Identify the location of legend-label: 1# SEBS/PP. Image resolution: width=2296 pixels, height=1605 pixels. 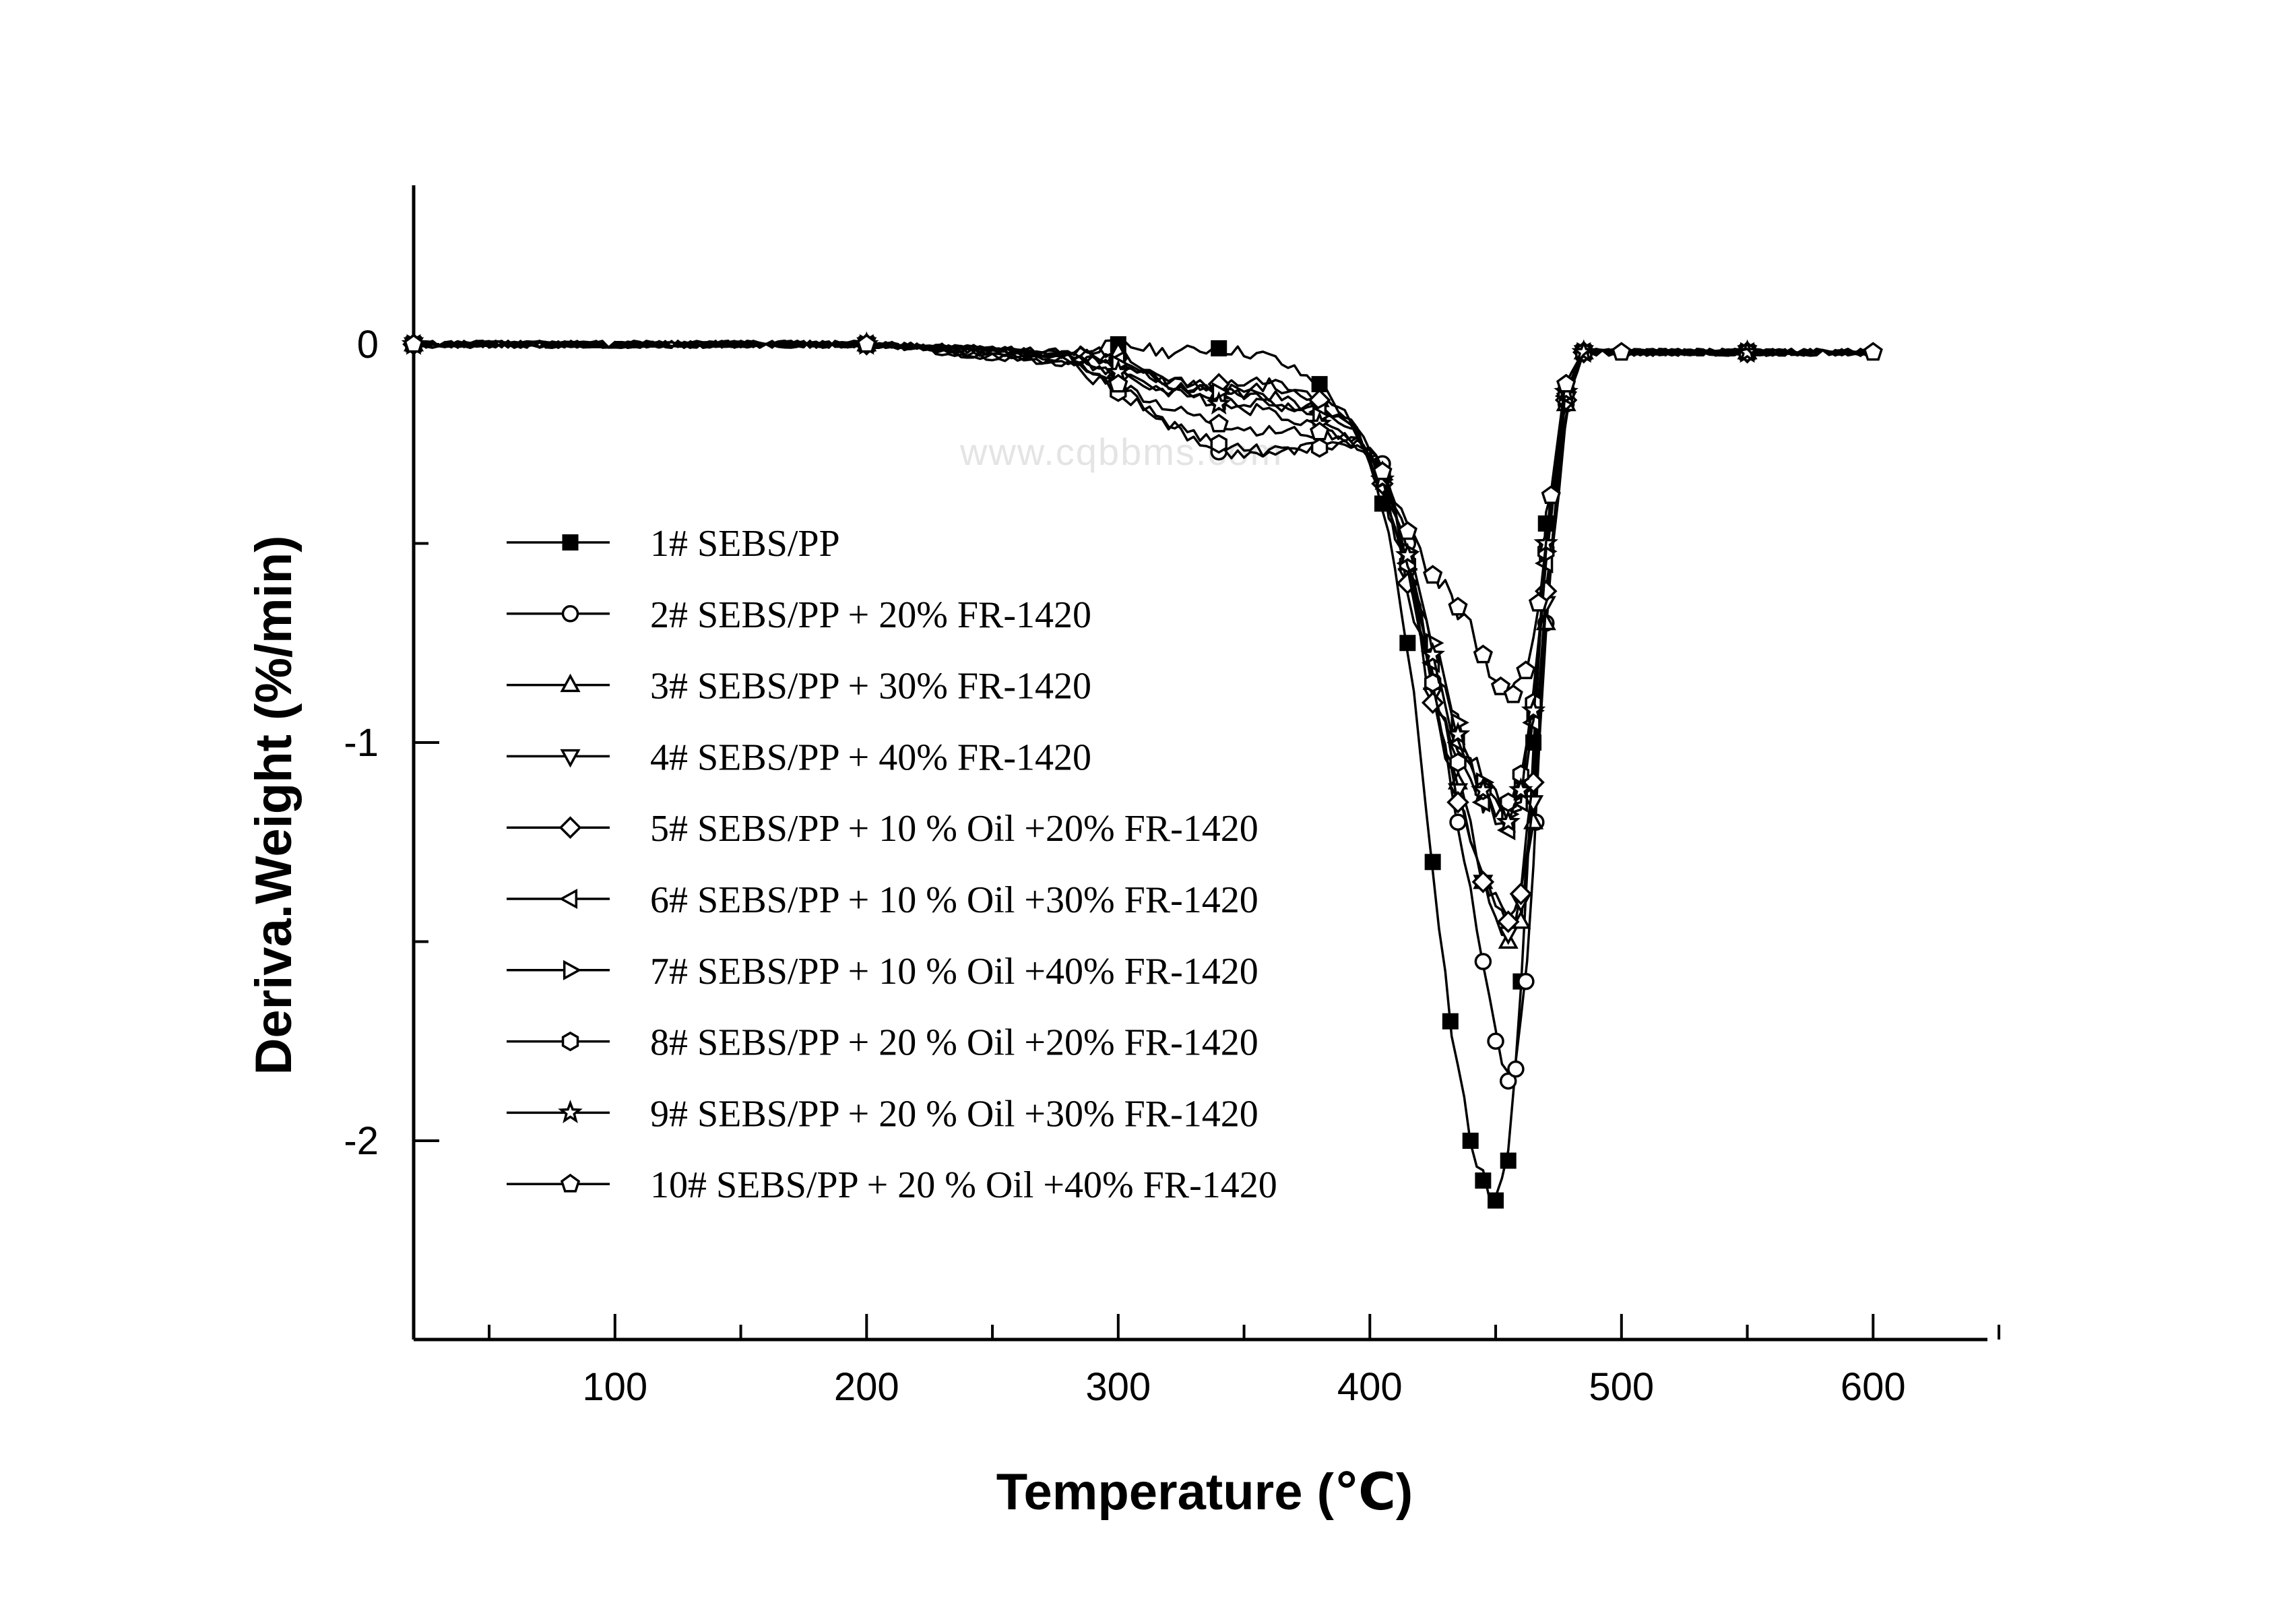
(745, 544).